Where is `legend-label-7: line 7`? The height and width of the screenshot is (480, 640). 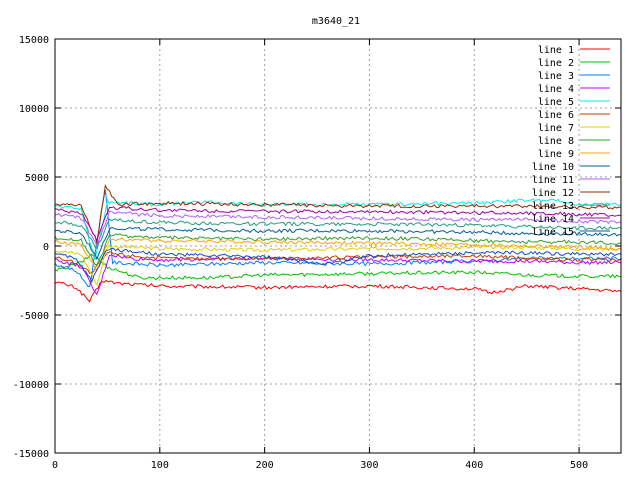
legend-label-7: line 7 is located at coordinates (556, 128).